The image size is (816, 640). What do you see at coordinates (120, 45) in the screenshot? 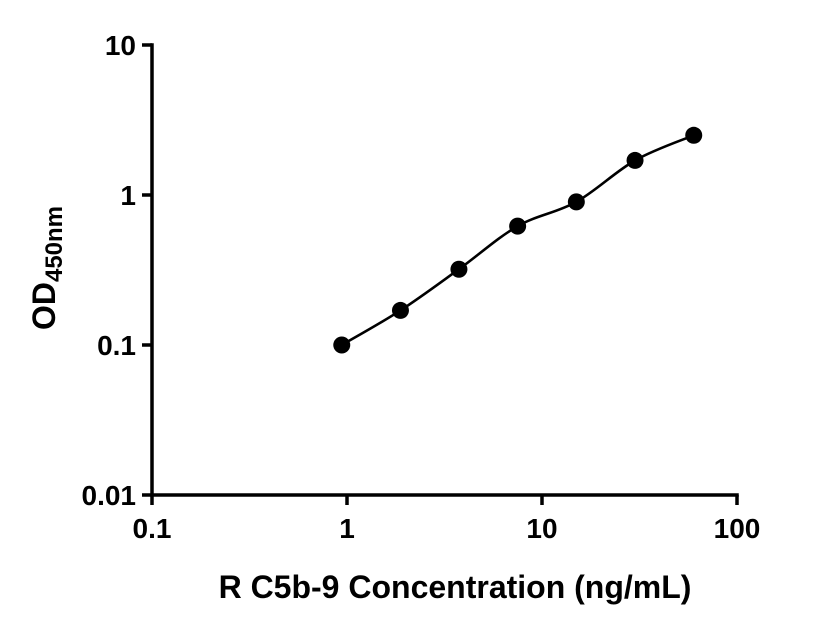
I see `y-axis-tick-label: 10` at bounding box center [120, 45].